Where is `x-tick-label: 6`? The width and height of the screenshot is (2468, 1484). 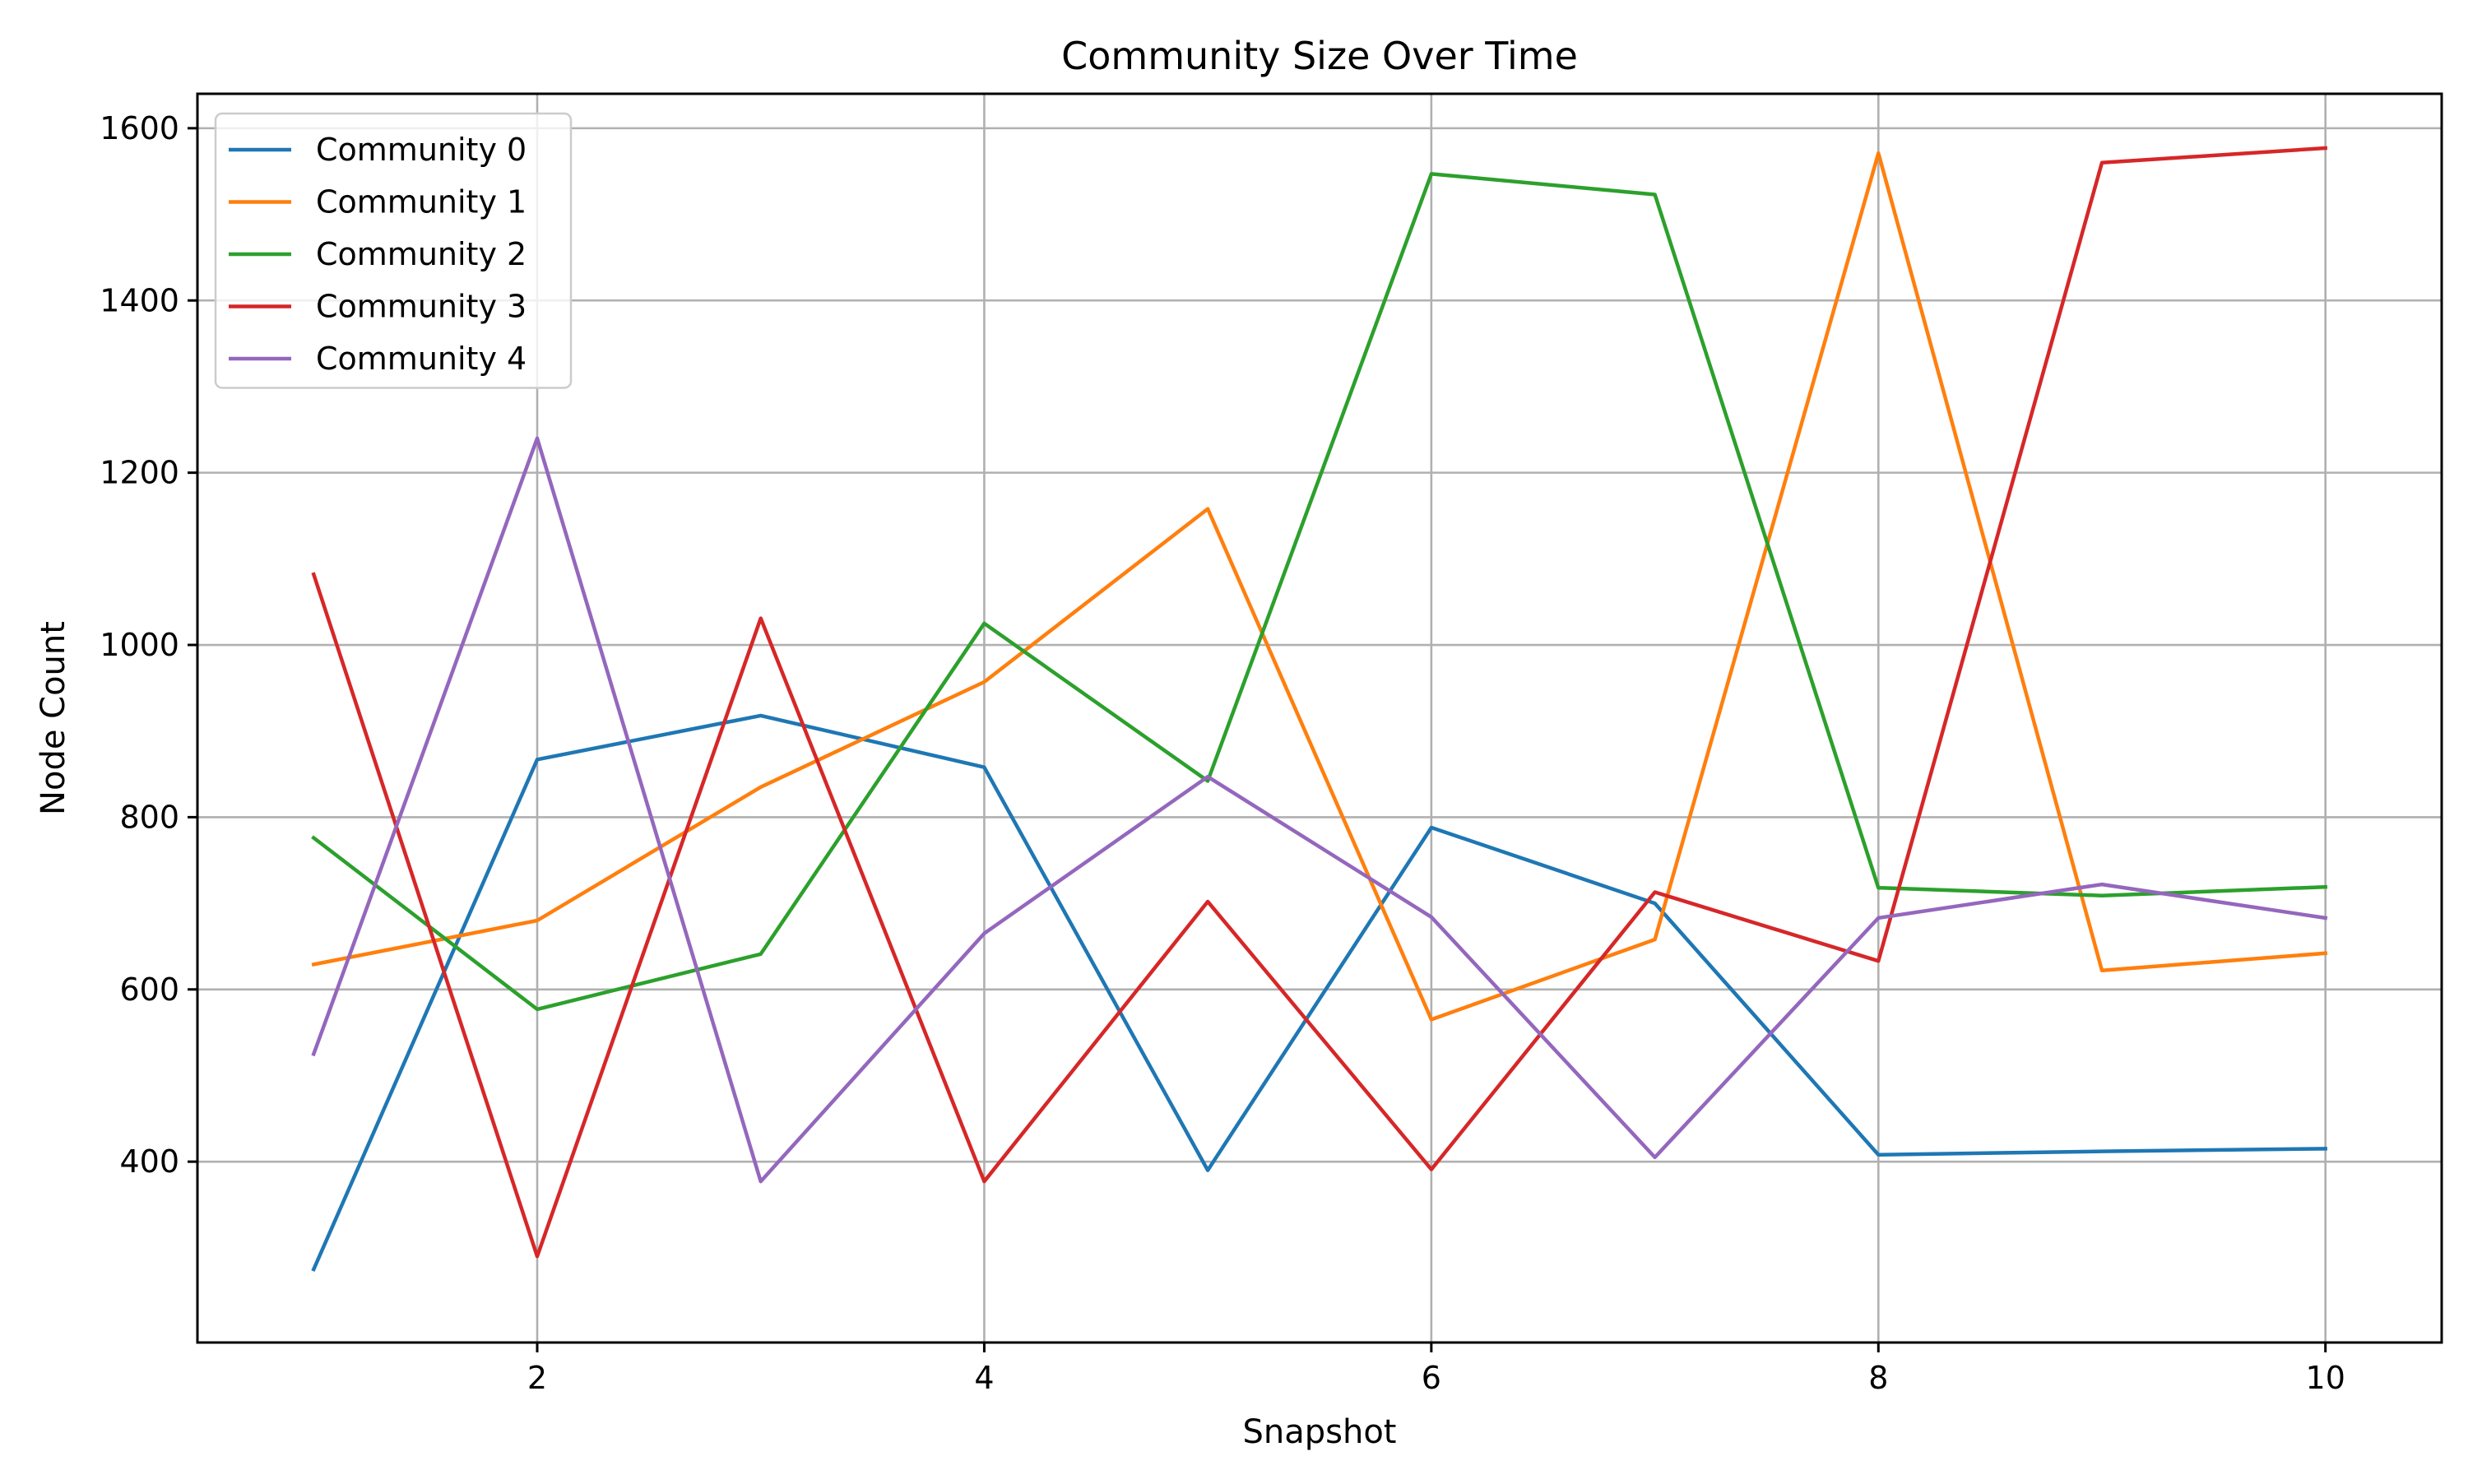
x-tick-label: 6 is located at coordinates (1431, 1378).